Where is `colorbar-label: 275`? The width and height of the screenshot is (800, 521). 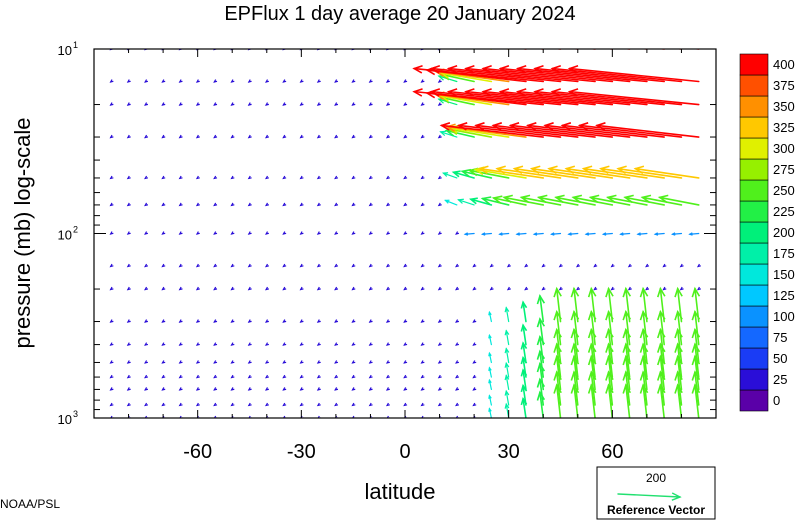 colorbar-label: 275 is located at coordinates (784, 169).